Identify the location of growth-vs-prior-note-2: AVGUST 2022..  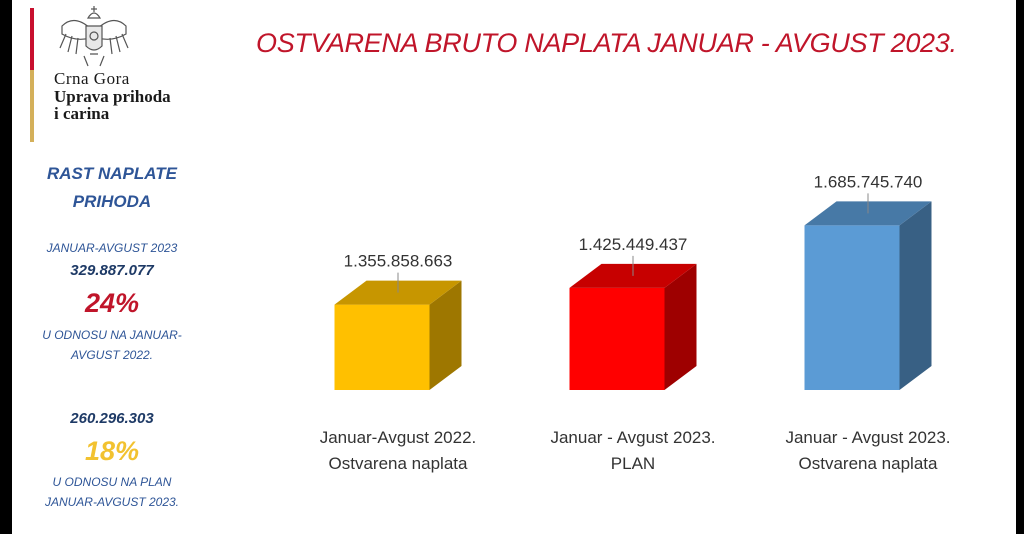
(112, 355).